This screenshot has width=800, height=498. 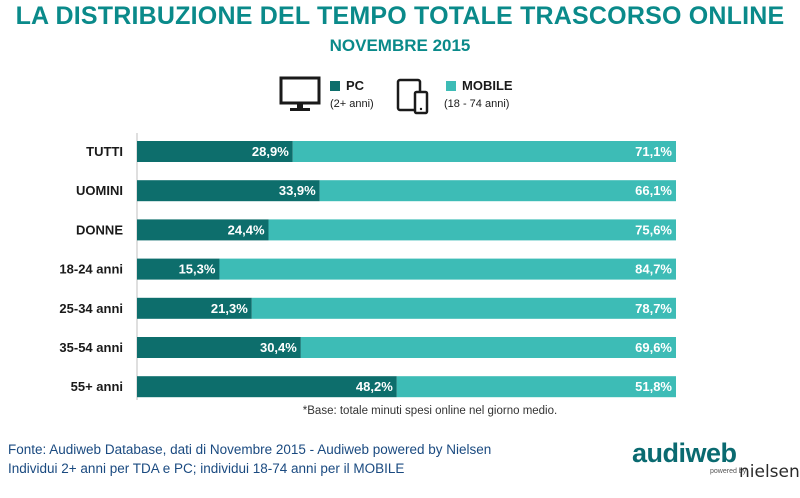 I want to click on category-label: 55+ anni, so click(x=97, y=386).